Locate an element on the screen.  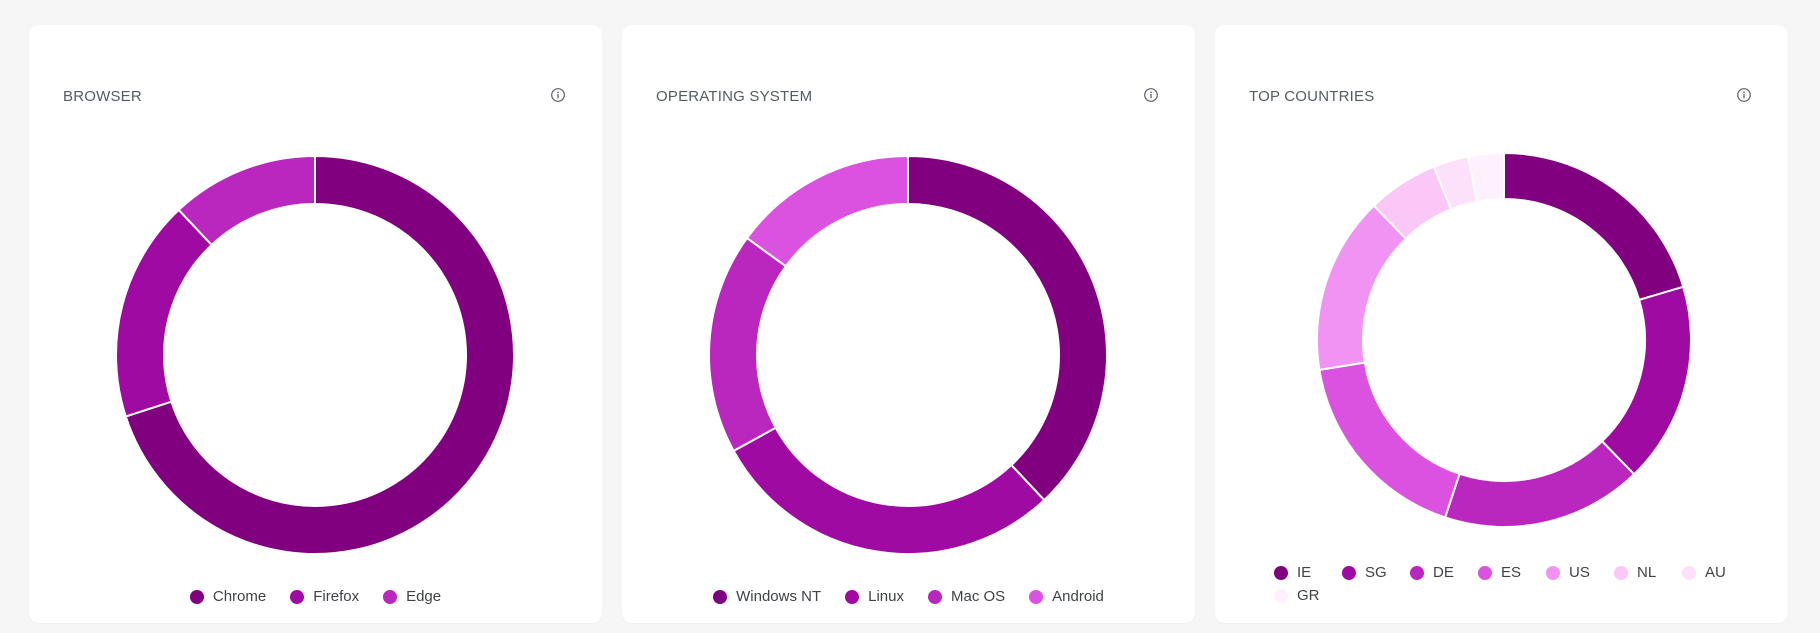
legend-item-firefox: Firefox is located at coordinates (324, 596).